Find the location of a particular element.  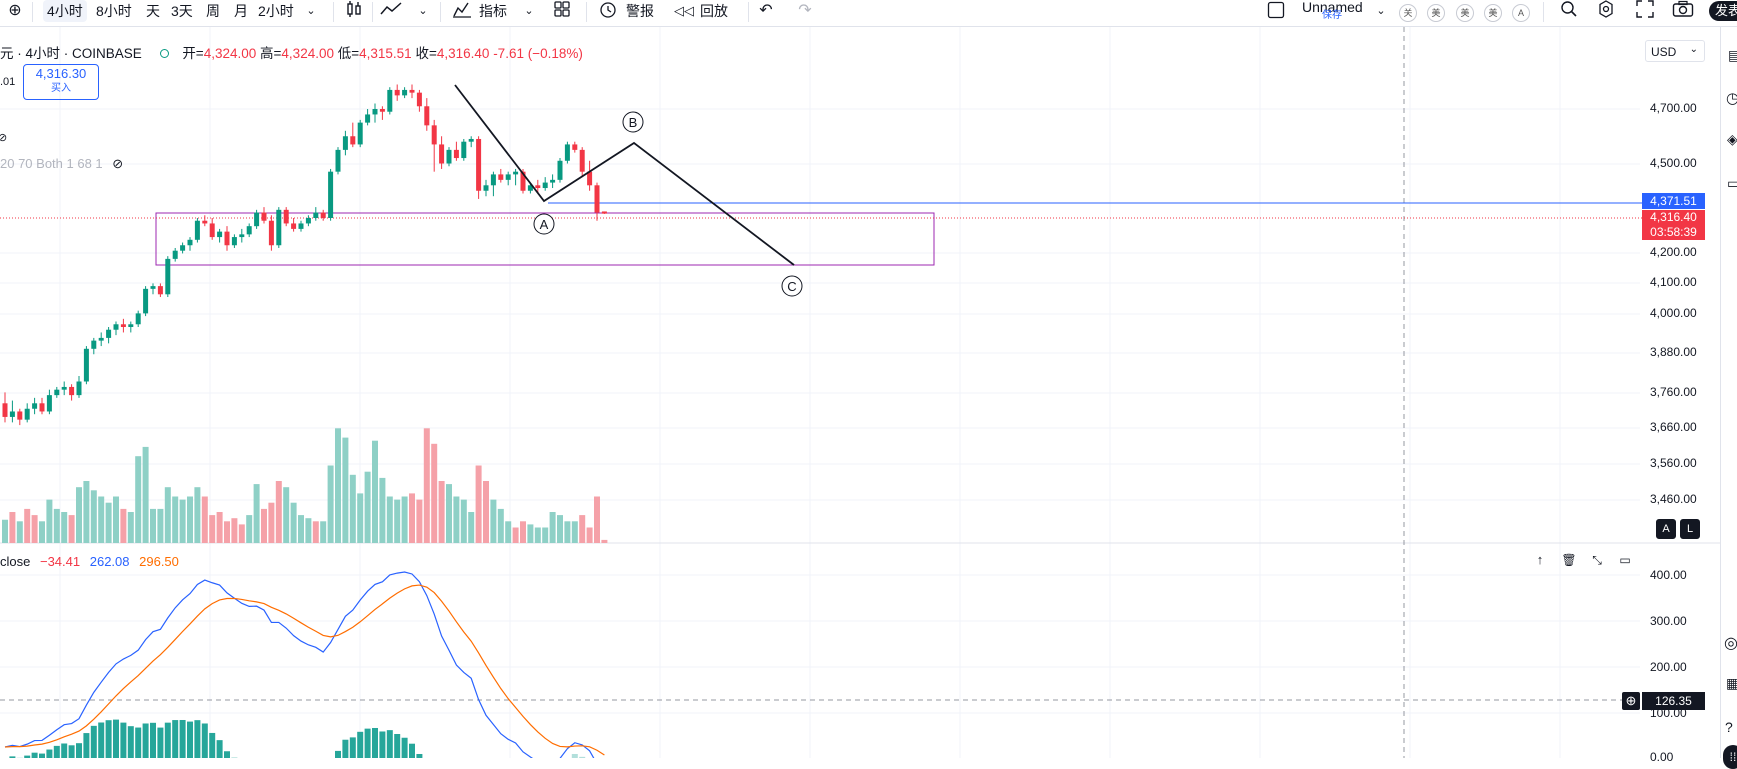

session-badge: 关 is located at coordinates (1408, 13).